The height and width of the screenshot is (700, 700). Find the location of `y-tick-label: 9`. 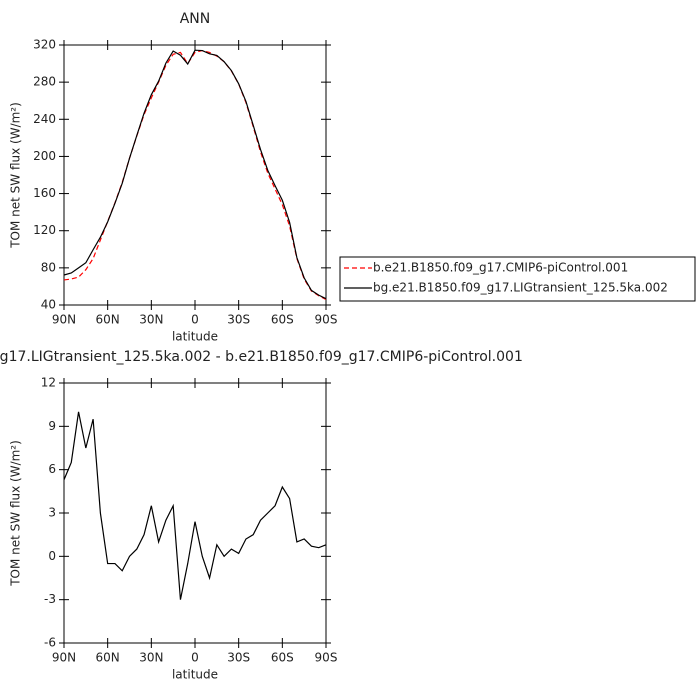

y-tick-label: 9 is located at coordinates (52, 426).